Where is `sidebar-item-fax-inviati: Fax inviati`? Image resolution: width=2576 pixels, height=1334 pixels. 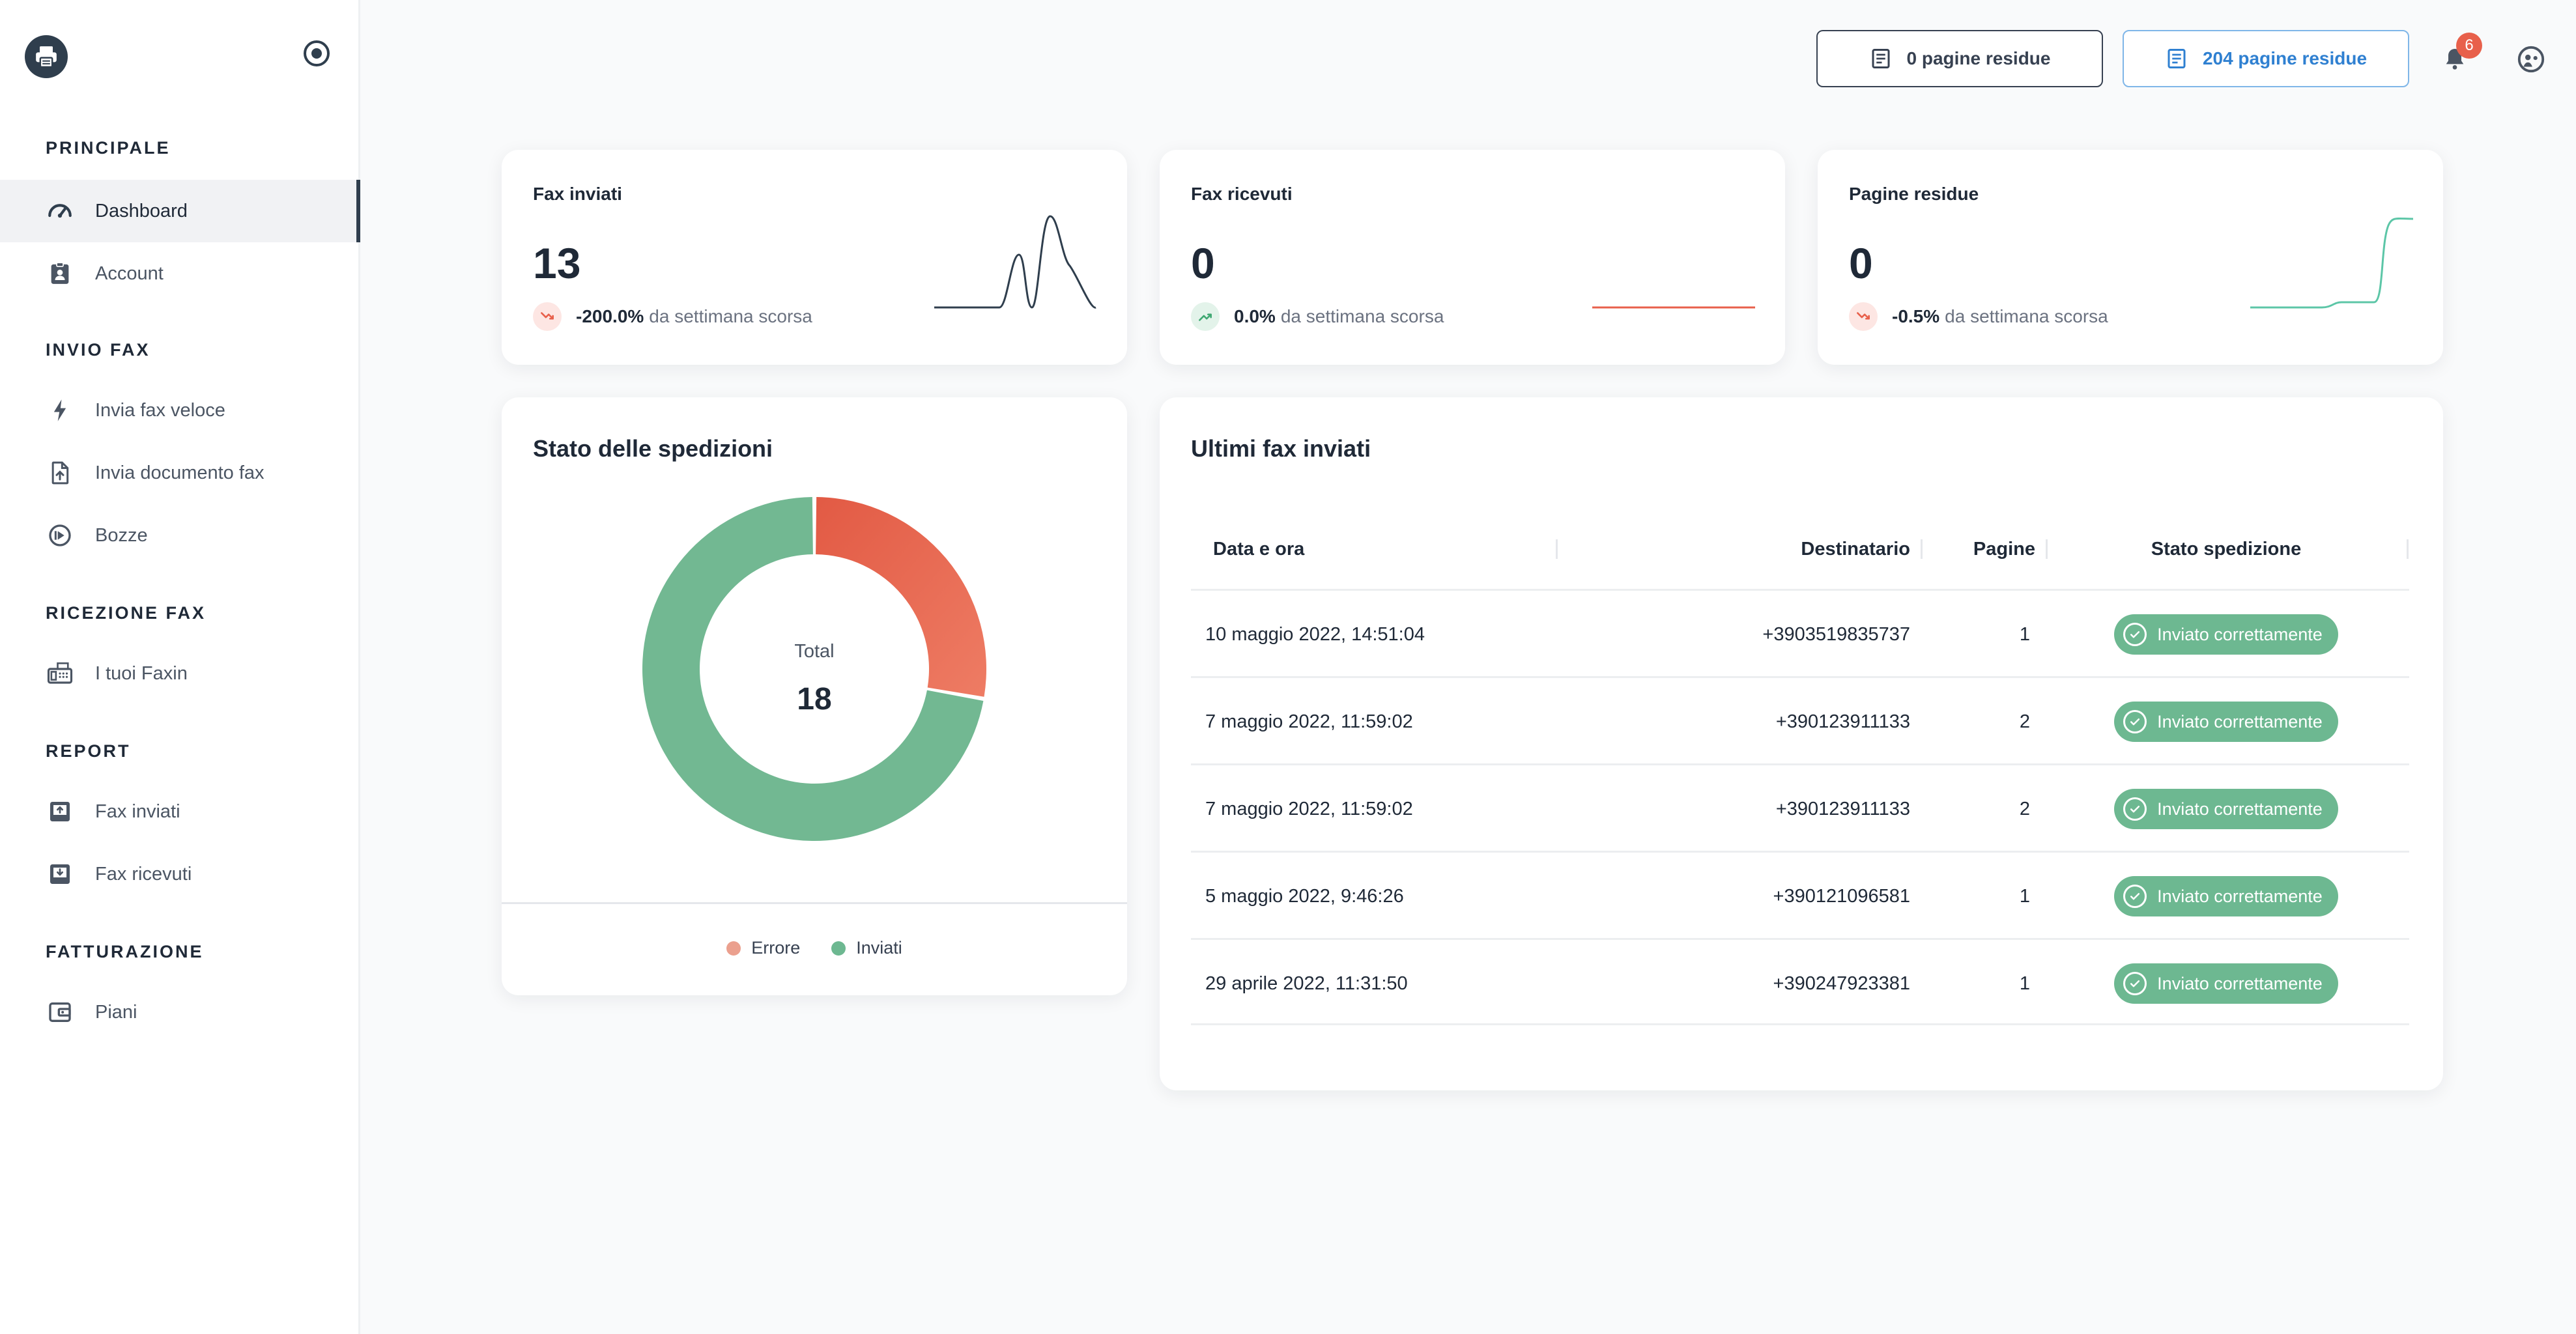 sidebar-item-fax-inviati: Fax inviati is located at coordinates (180, 811).